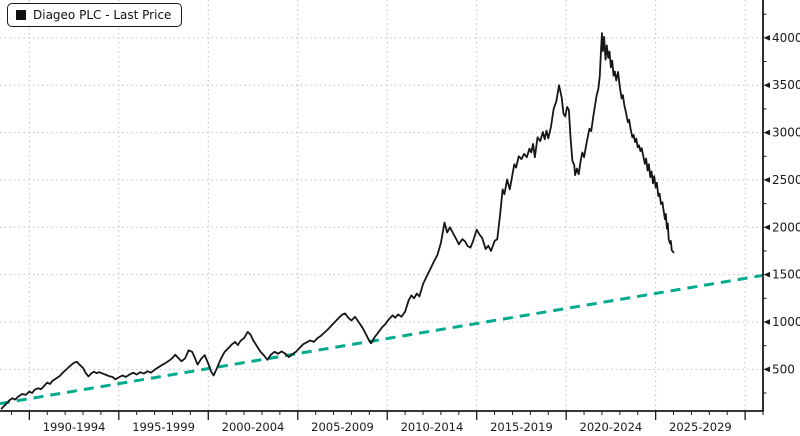  What do you see at coordinates (783, 369) in the screenshot?
I see `y-tick-label: 500` at bounding box center [783, 369].